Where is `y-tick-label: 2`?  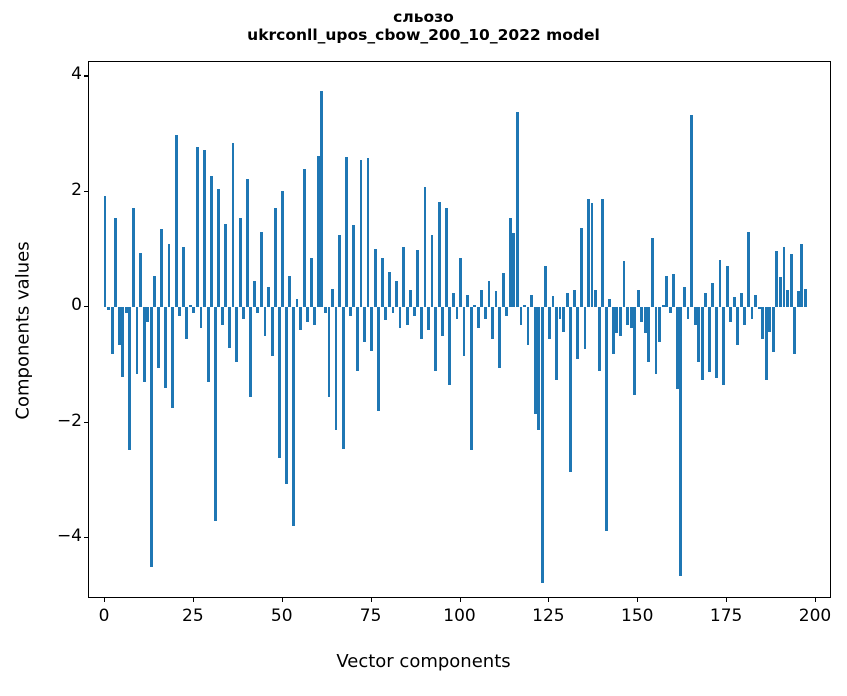
y-tick-label: 2 is located at coordinates (76, 189).